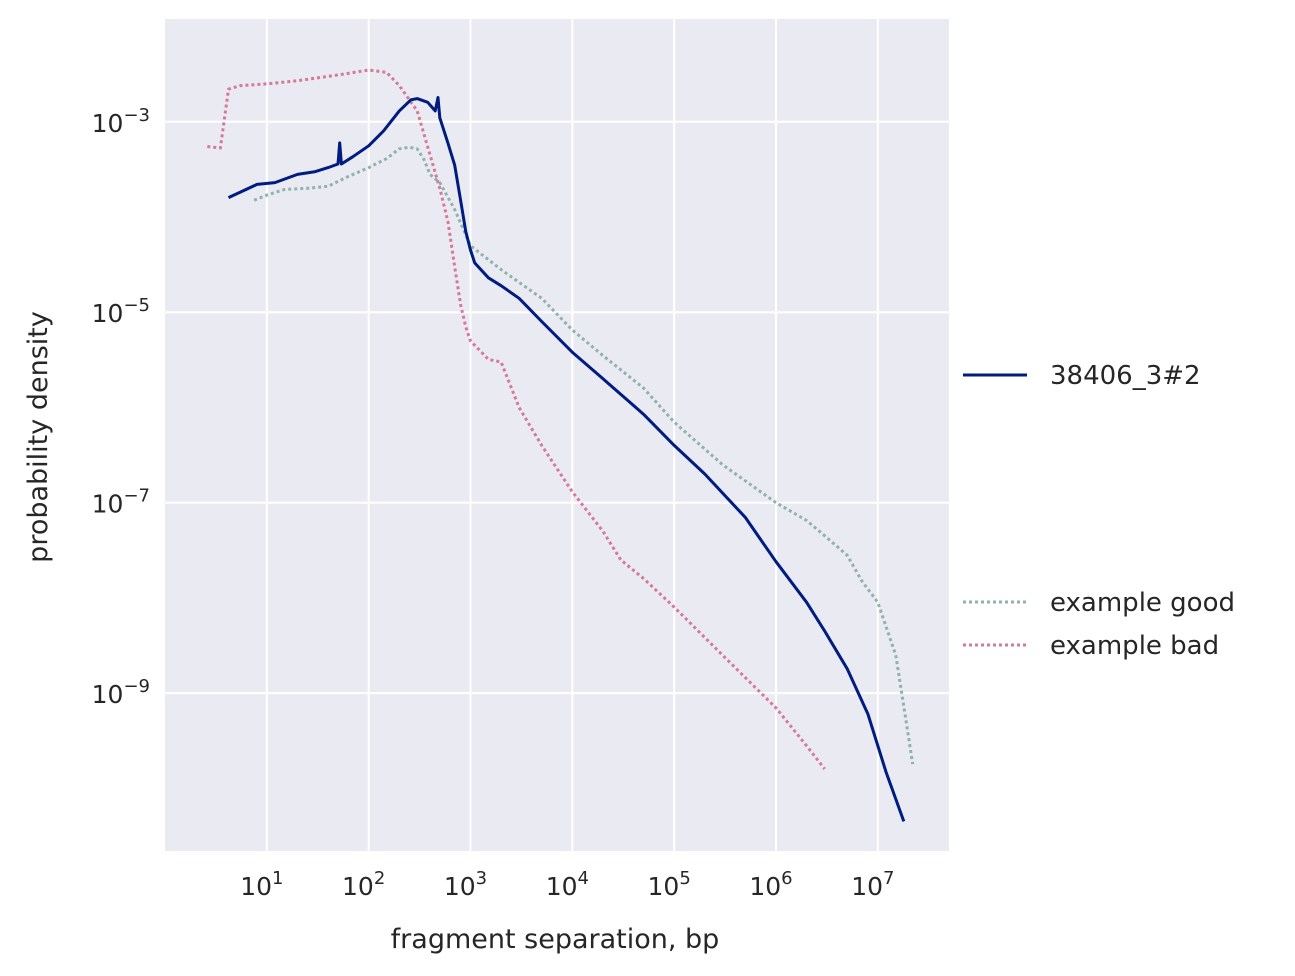 This screenshot has width=1295, height=976. Describe the element at coordinates (555, 939) in the screenshot. I see `x-axis-label: fragment separation, bp` at that location.